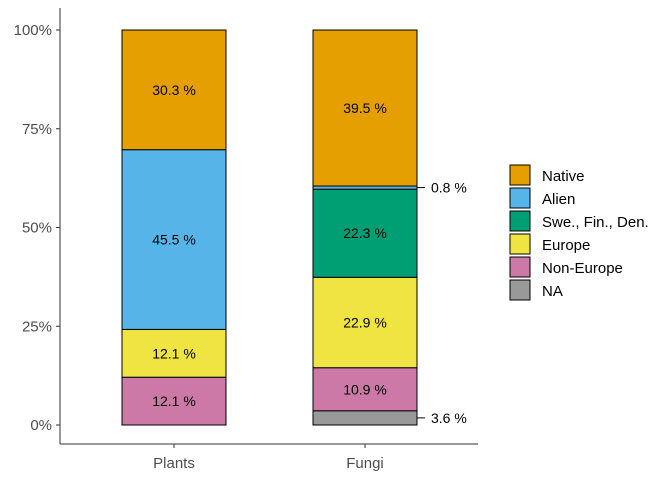 The image size is (672, 480). I want to click on bar-segment-plants-europe, so click(174, 353).